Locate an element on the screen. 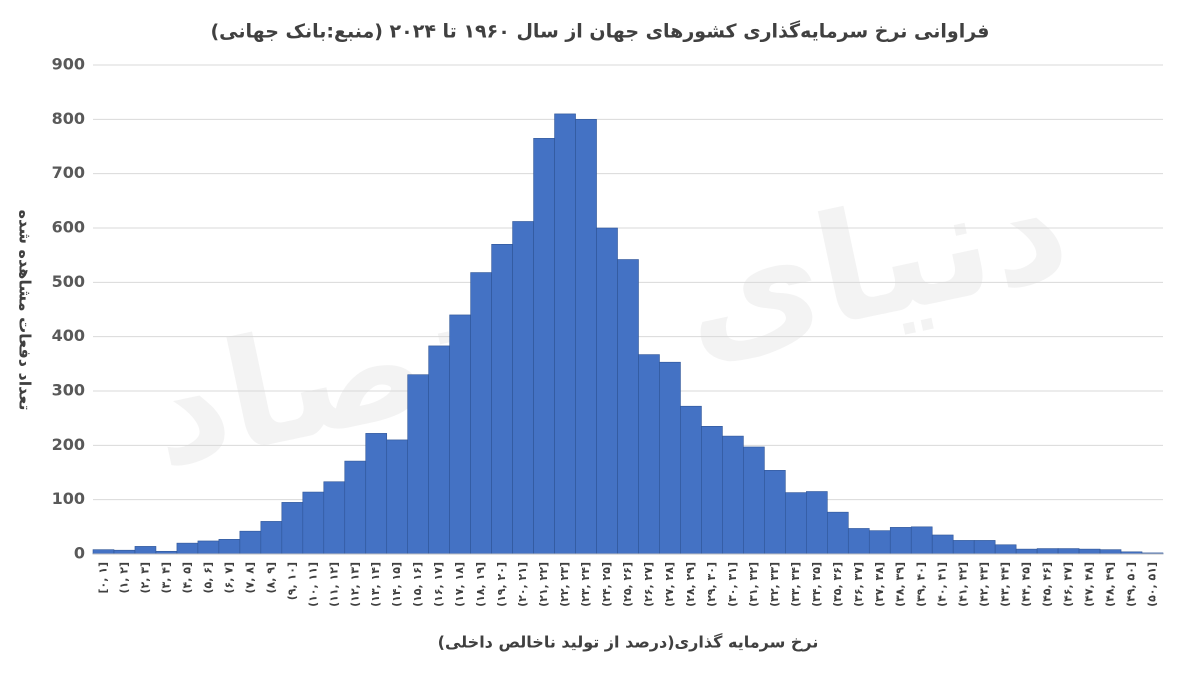 This screenshot has width=1200, height=673. x-tick-label: (۲۳, ۲۴] is located at coordinates (585, 584).